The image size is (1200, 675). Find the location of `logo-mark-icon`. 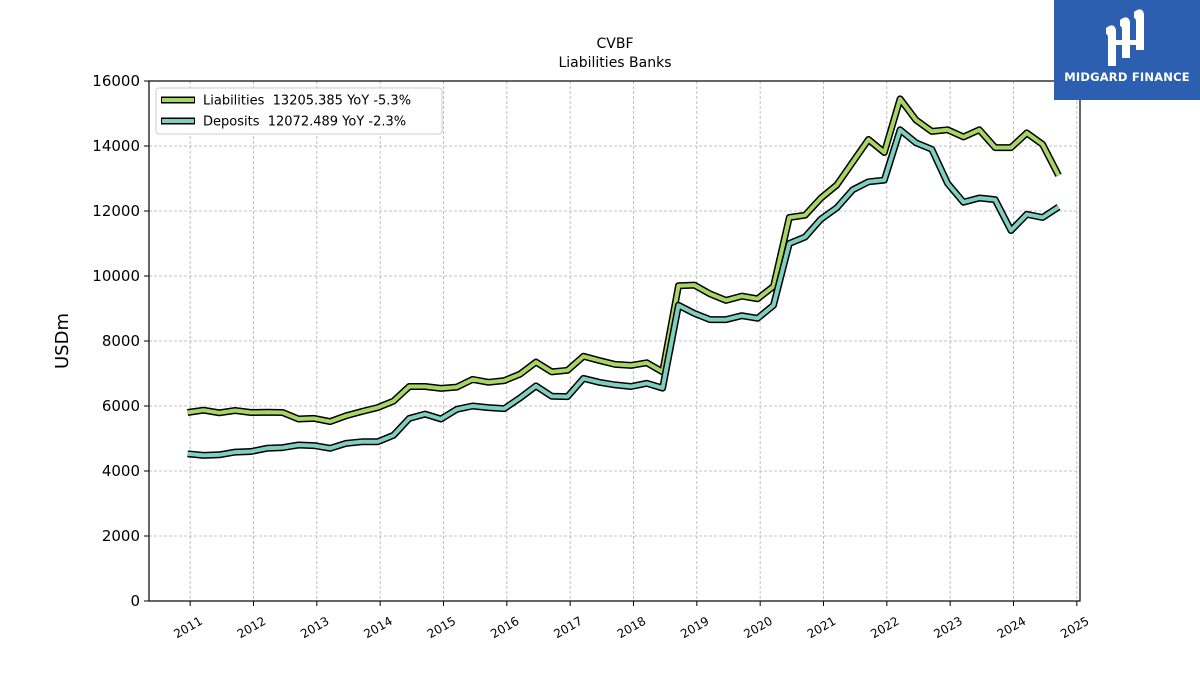

logo-mark-icon is located at coordinates (1125, 37).